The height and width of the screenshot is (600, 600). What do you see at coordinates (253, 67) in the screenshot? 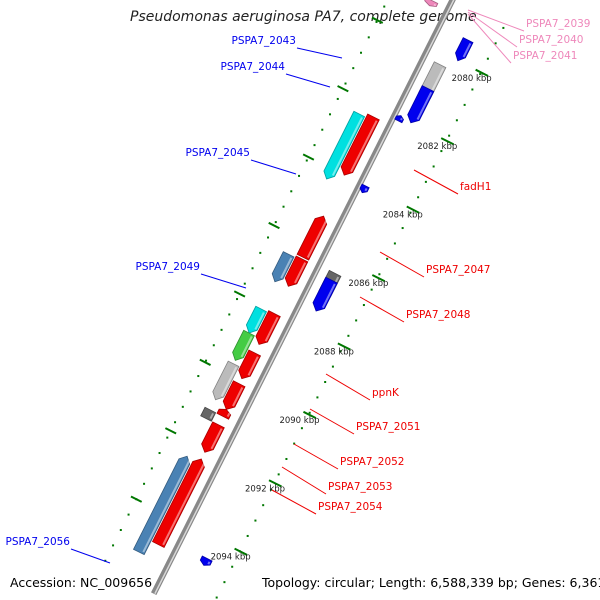
I see `gene-label: PSPA7_2044` at bounding box center [253, 67].